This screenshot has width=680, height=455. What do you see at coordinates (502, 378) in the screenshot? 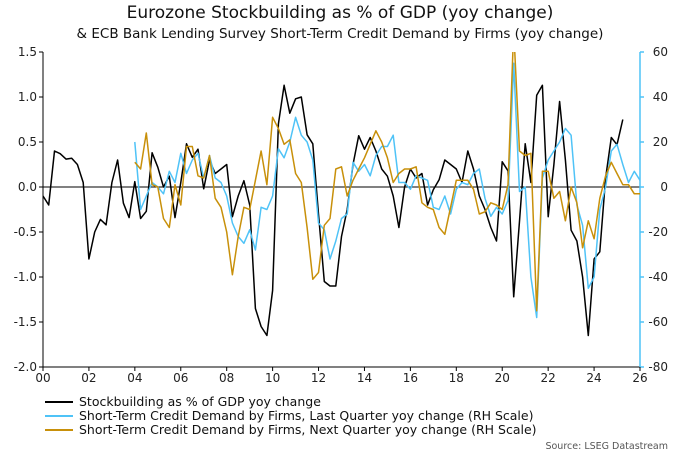
I see `x-tick-label: 20` at bounding box center [502, 378].